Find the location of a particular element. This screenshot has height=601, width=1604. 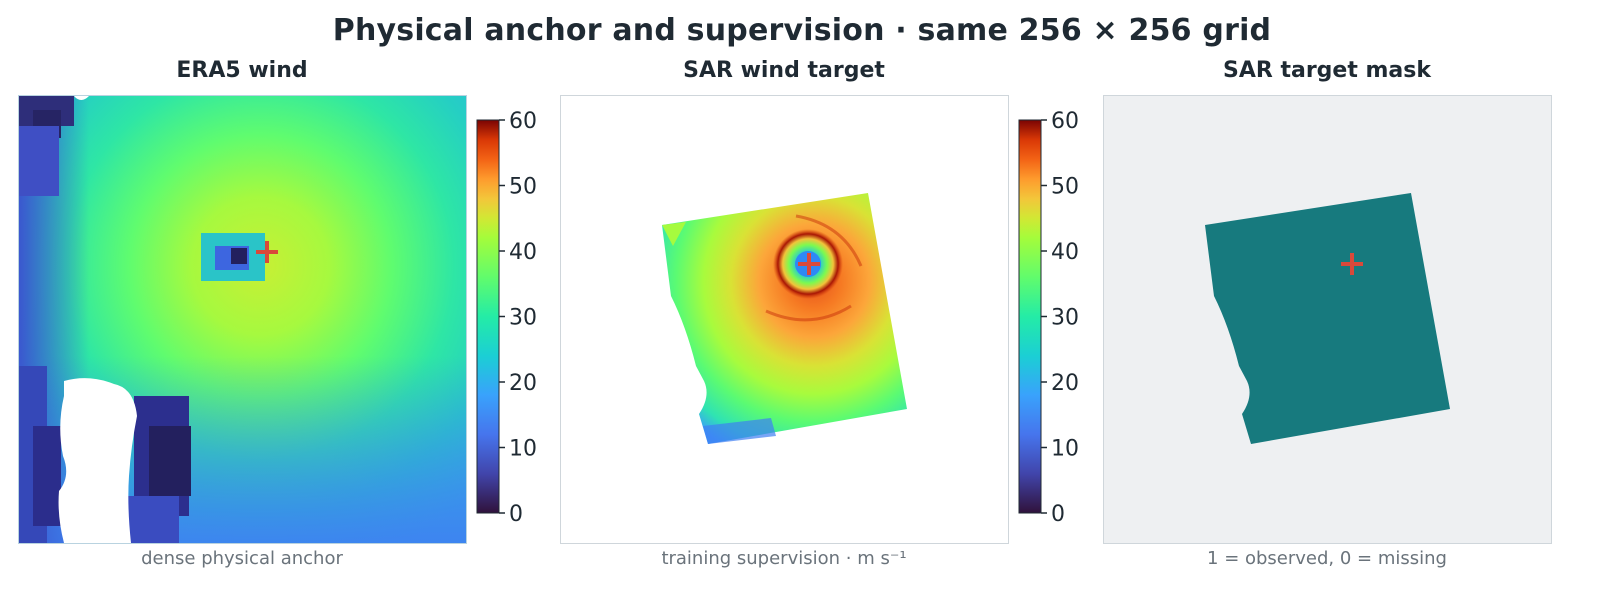

era5-center-marker is located at coordinates (267, 252).